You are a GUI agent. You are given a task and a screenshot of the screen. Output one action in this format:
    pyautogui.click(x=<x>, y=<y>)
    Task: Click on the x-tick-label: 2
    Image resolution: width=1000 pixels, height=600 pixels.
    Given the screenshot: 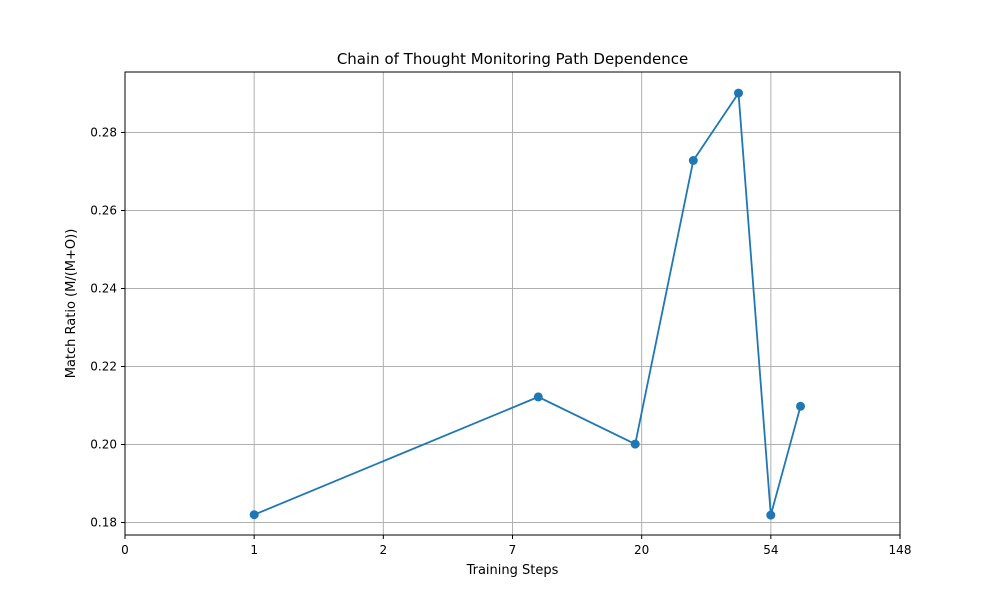 What is the action you would take?
    pyautogui.click(x=384, y=550)
    